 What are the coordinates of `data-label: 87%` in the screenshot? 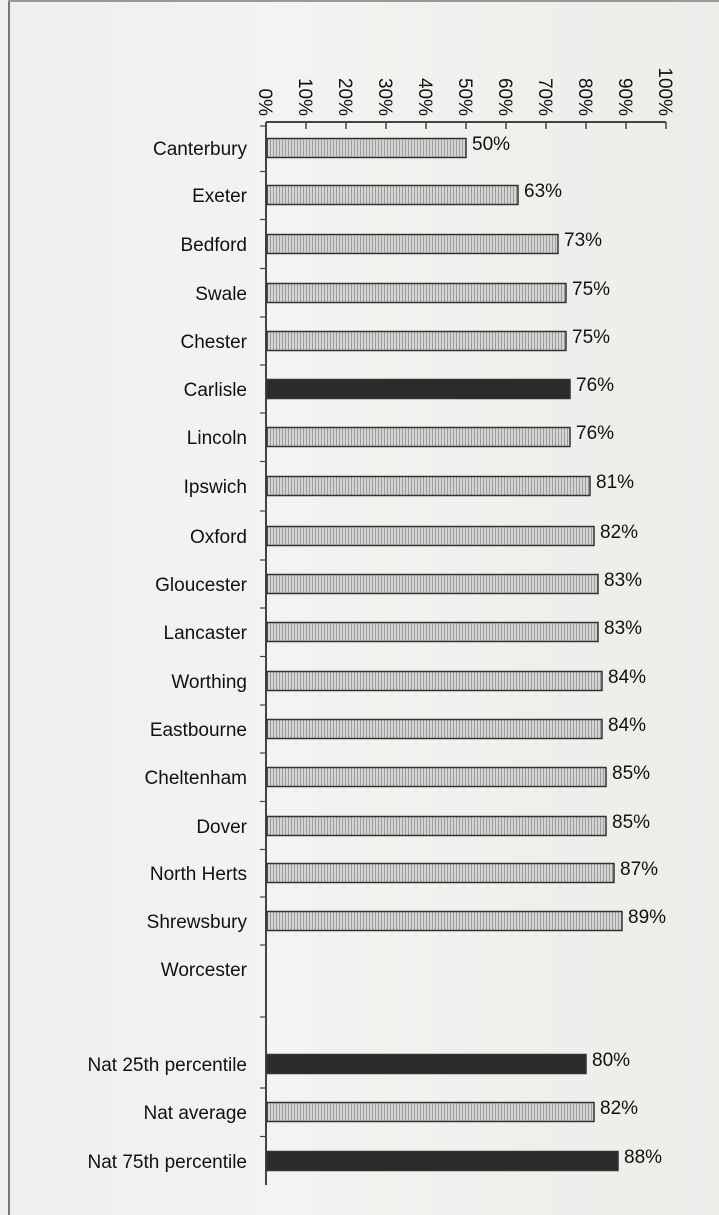 It's located at (639, 869).